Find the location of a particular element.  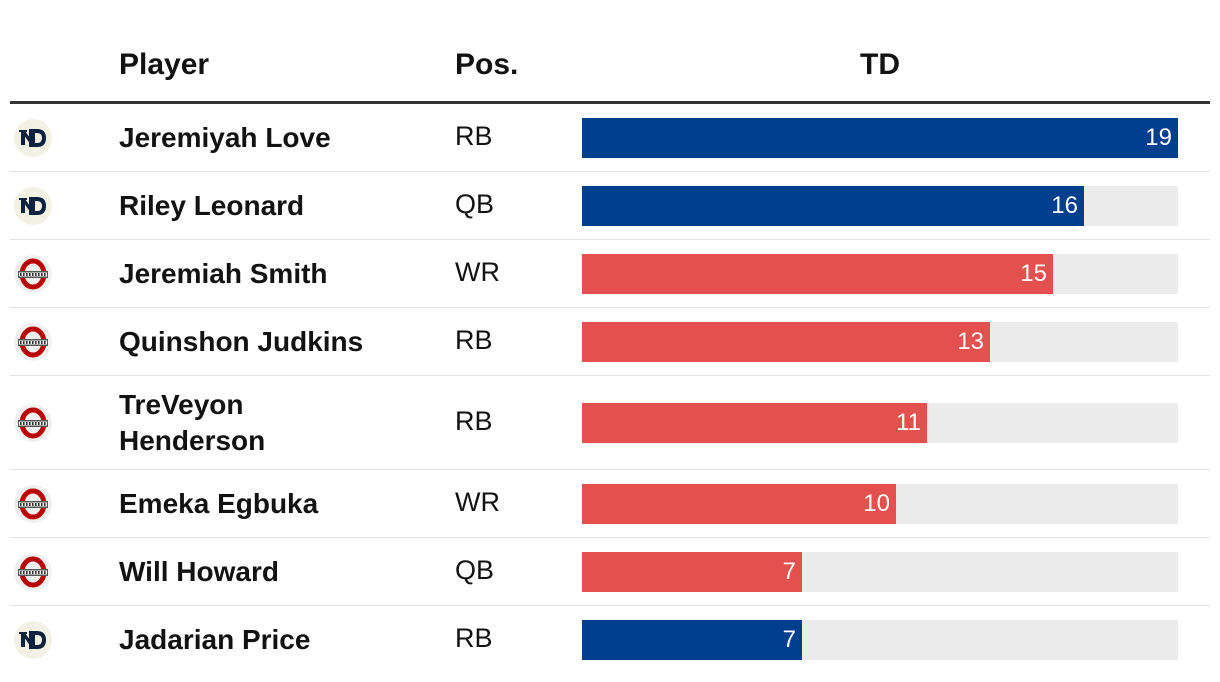

td-bar: 19 is located at coordinates (880, 138).